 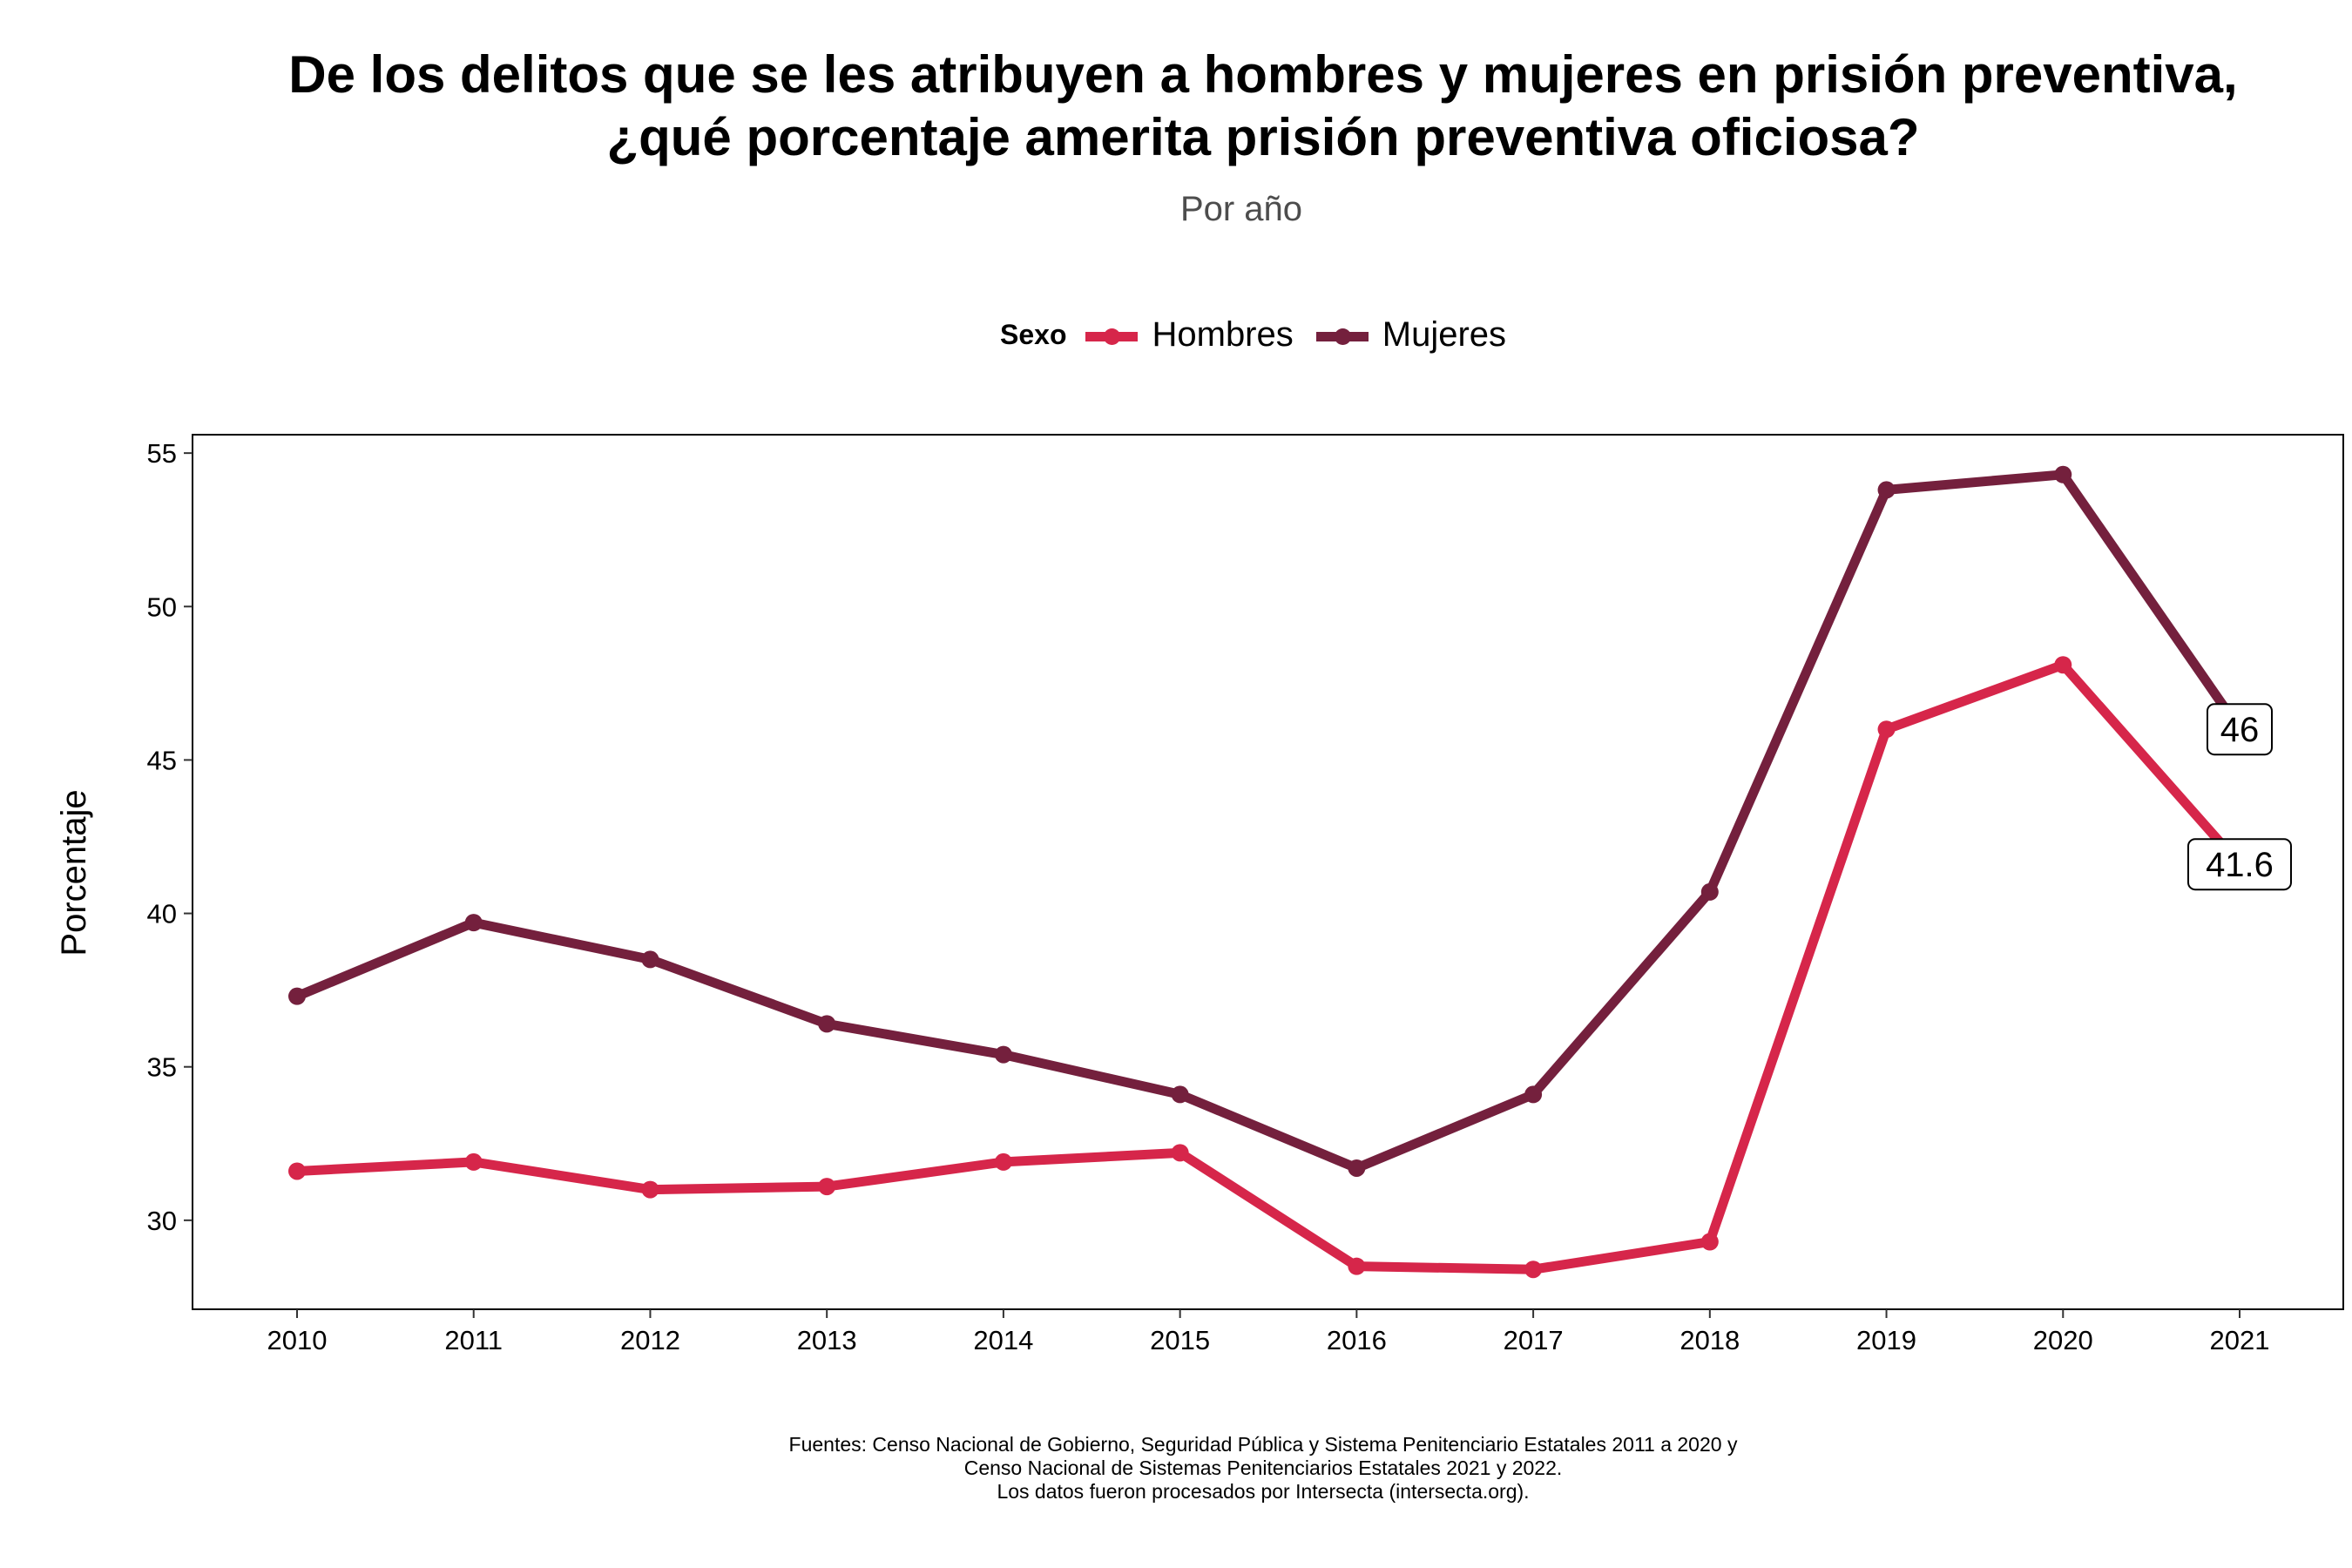 I want to click on x-tick-label: 2013, so click(x=827, y=1340).